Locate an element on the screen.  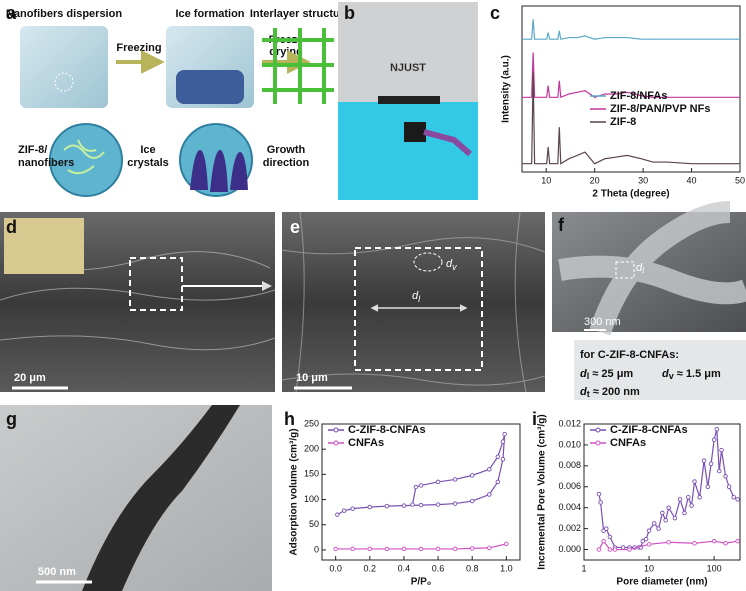
legend-label: CNFAs is located at coordinates (628, 443).